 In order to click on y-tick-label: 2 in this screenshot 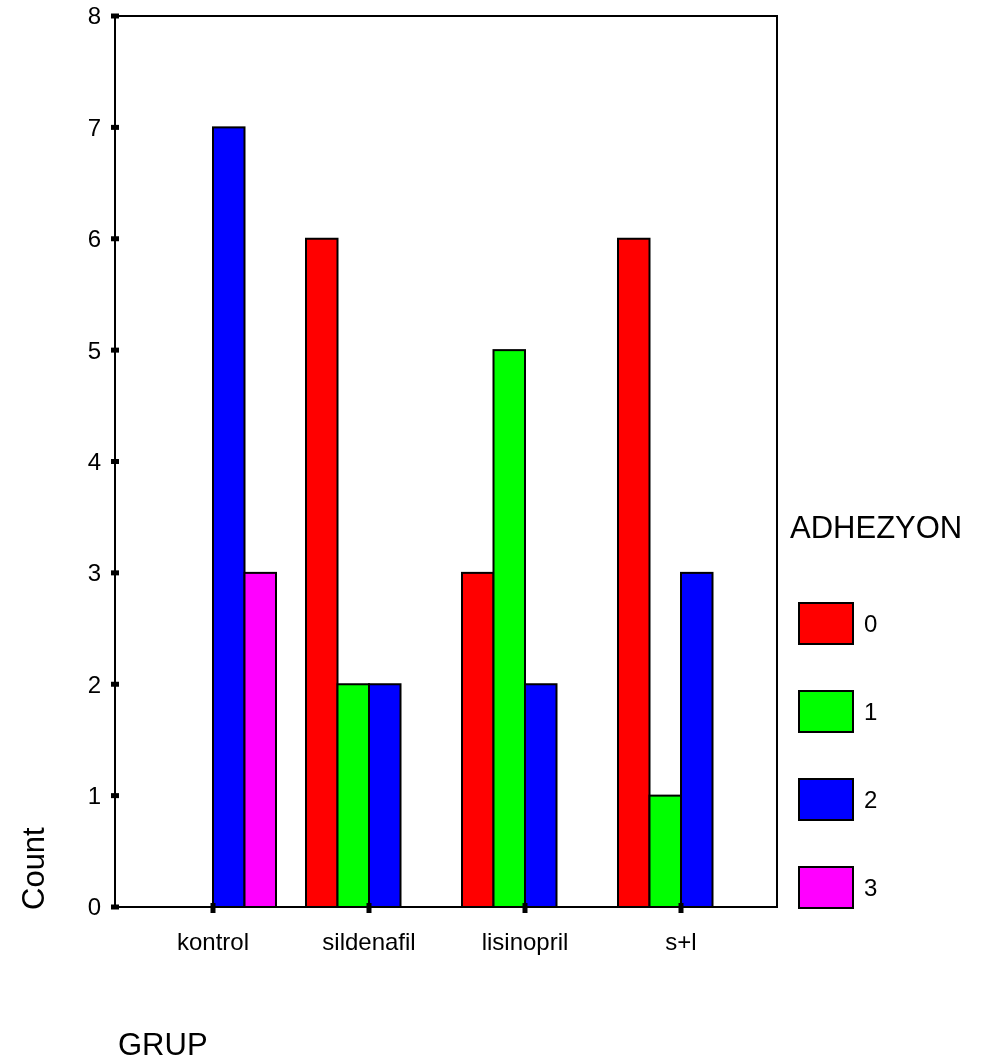, I will do `click(94, 684)`.